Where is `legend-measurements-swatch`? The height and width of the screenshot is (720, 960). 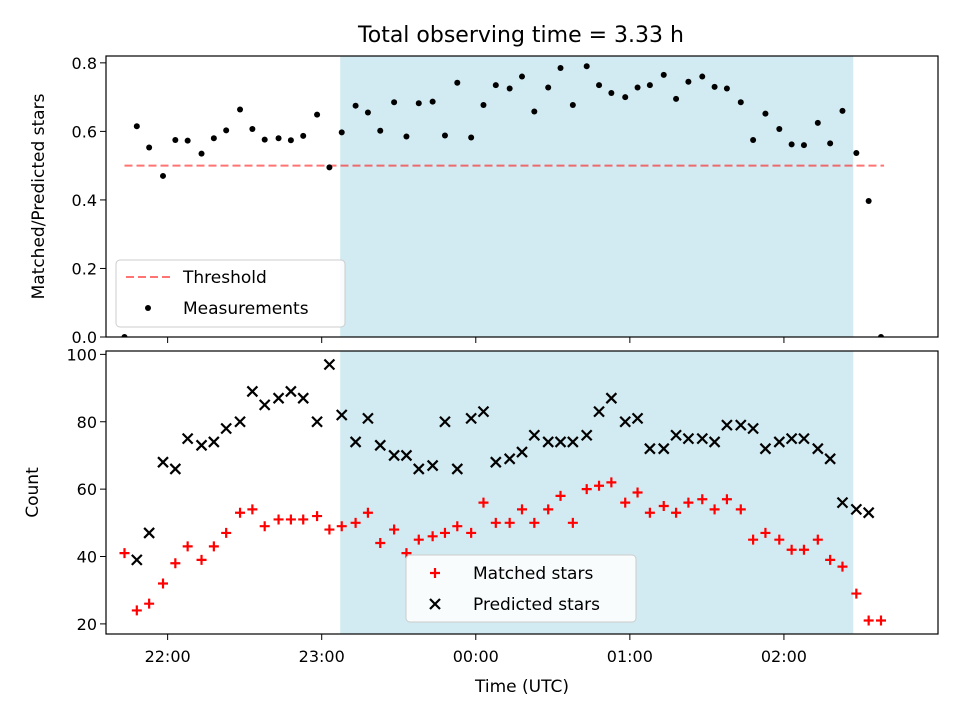 legend-measurements-swatch is located at coordinates (148, 308).